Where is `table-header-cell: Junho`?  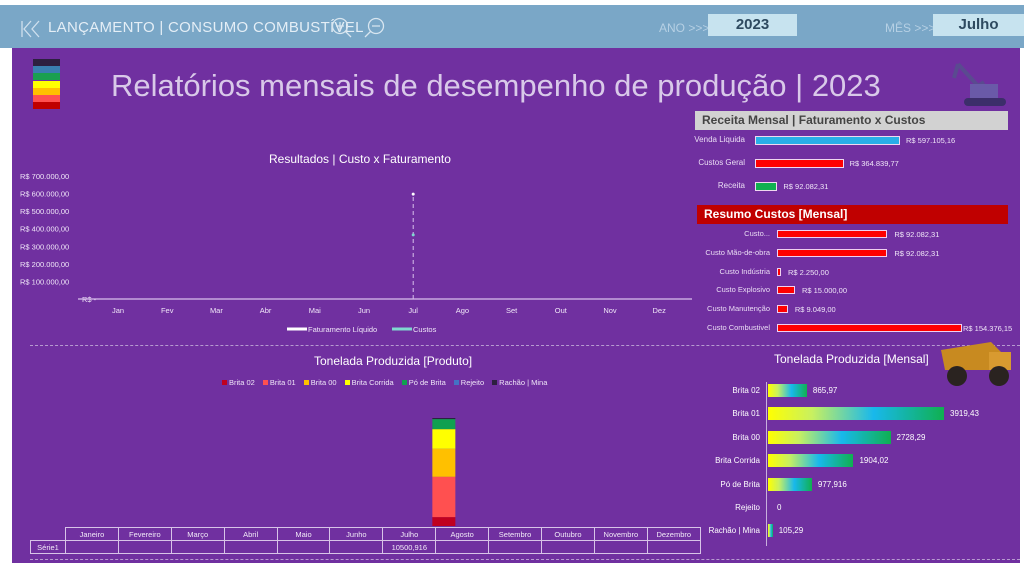
table-header-cell: Junho is located at coordinates (356, 534).